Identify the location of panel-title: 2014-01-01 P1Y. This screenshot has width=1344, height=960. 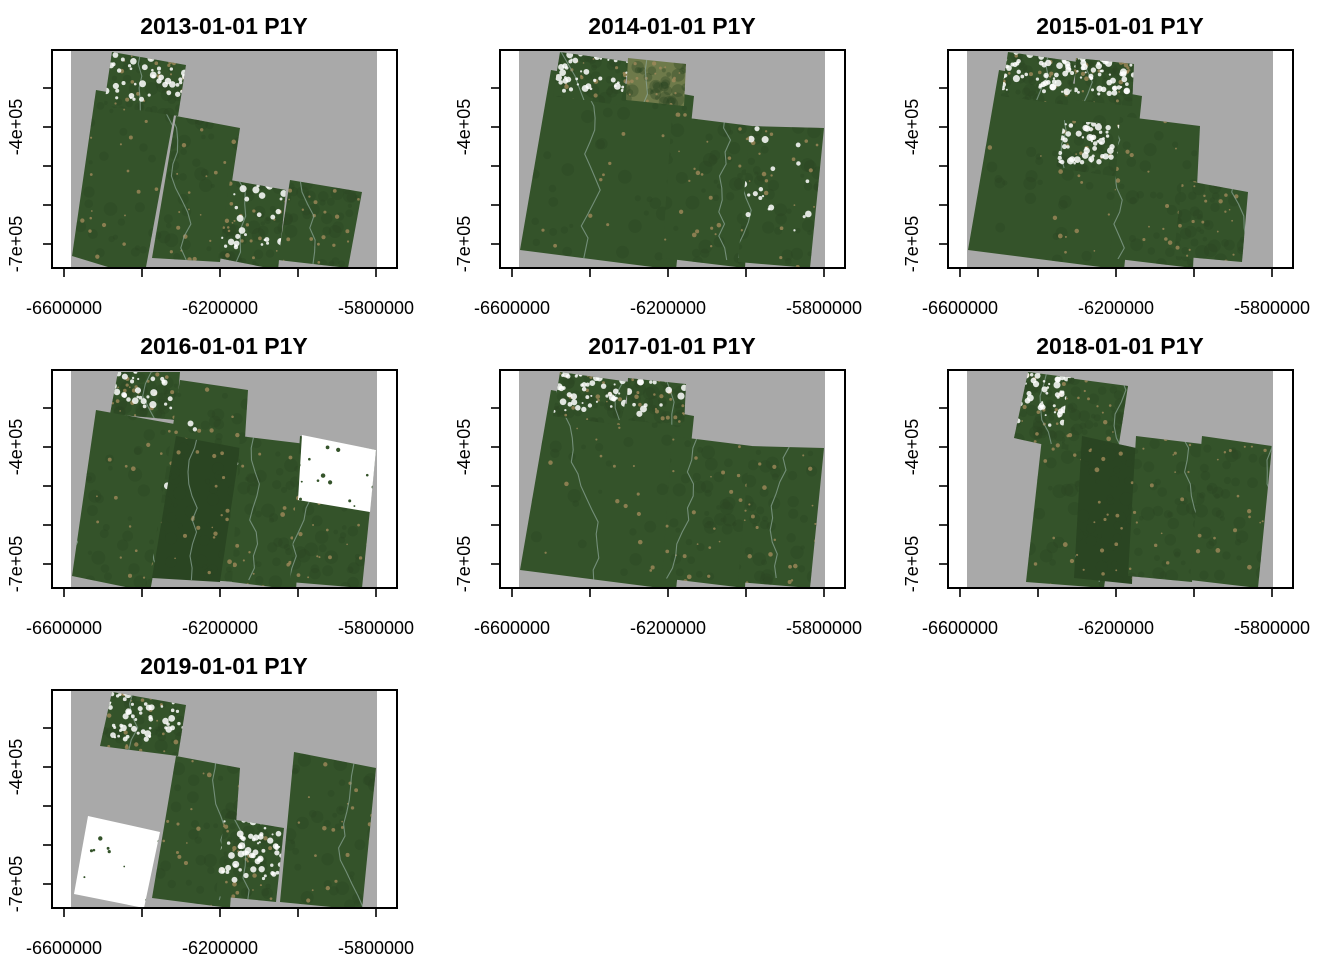
(672, 26).